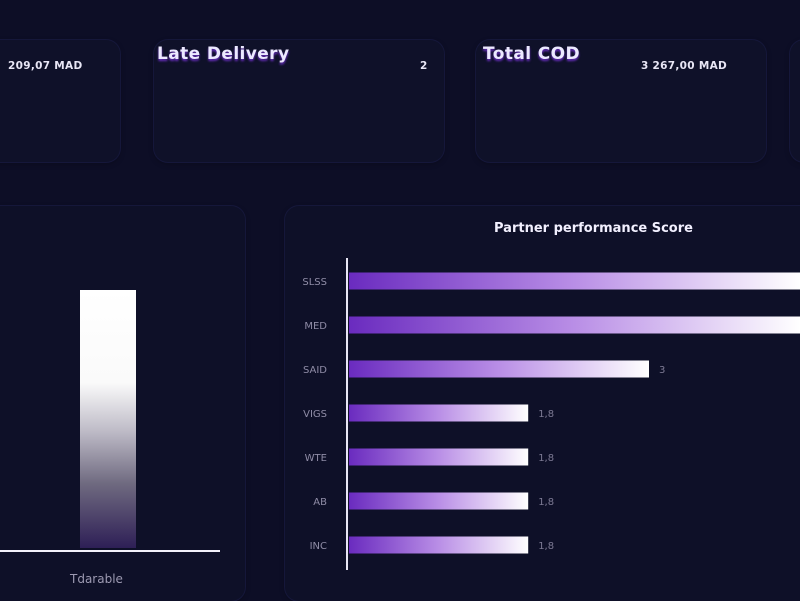 The width and height of the screenshot is (800, 601). What do you see at coordinates (318, 546) in the screenshot?
I see `category-label: INC` at bounding box center [318, 546].